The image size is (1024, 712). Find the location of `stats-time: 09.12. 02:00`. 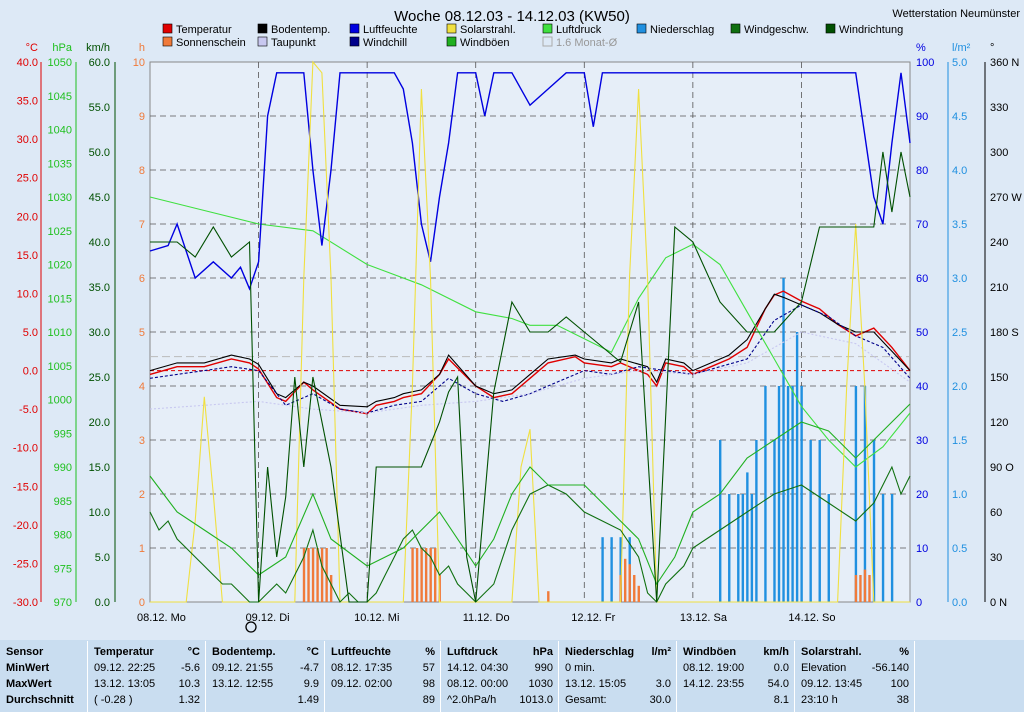

stats-time: 09.12. 02:00 is located at coordinates (362, 684).